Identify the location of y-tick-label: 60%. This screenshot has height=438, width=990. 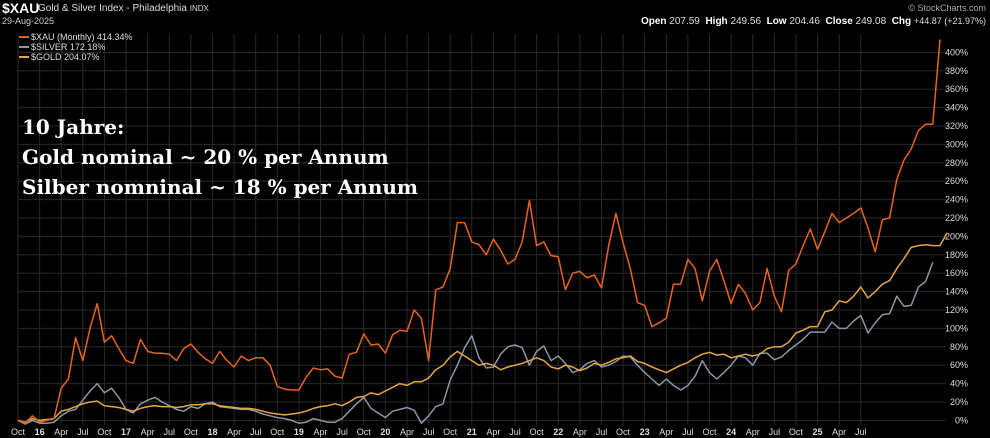
(959, 365).